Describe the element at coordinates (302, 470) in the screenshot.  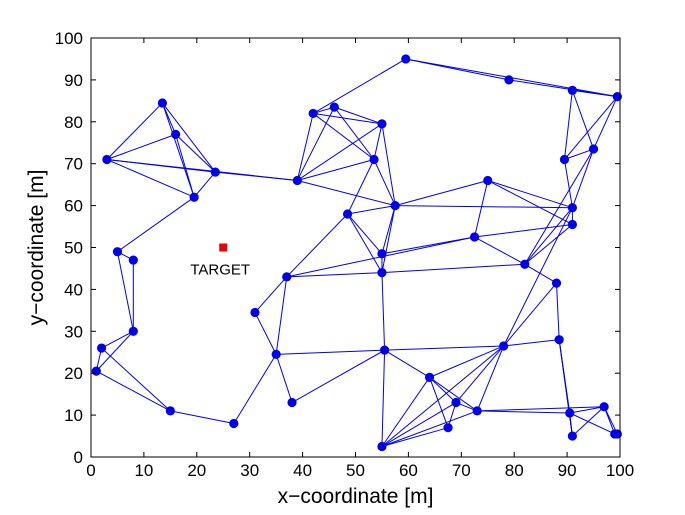
I see `x-tick-label: 40` at that location.